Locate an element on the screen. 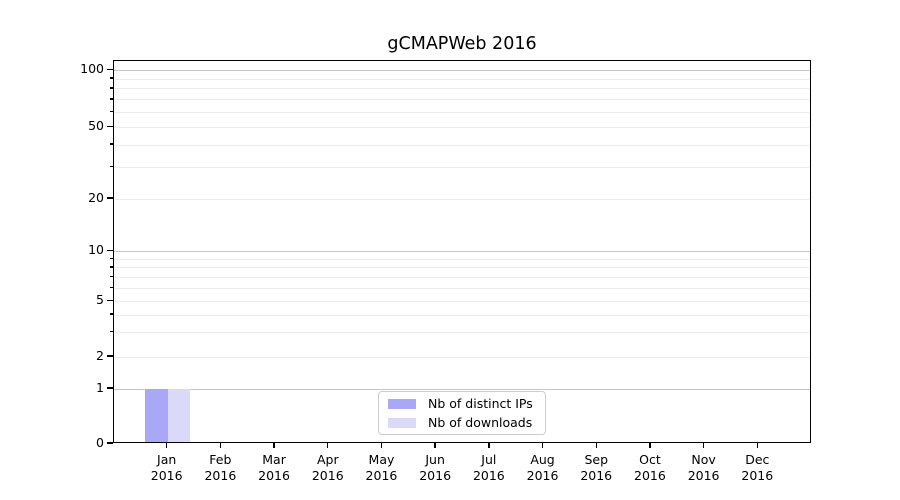 This screenshot has height=500, width=900. chart-title: gCMAPWeb 2016 is located at coordinates (462, 44).